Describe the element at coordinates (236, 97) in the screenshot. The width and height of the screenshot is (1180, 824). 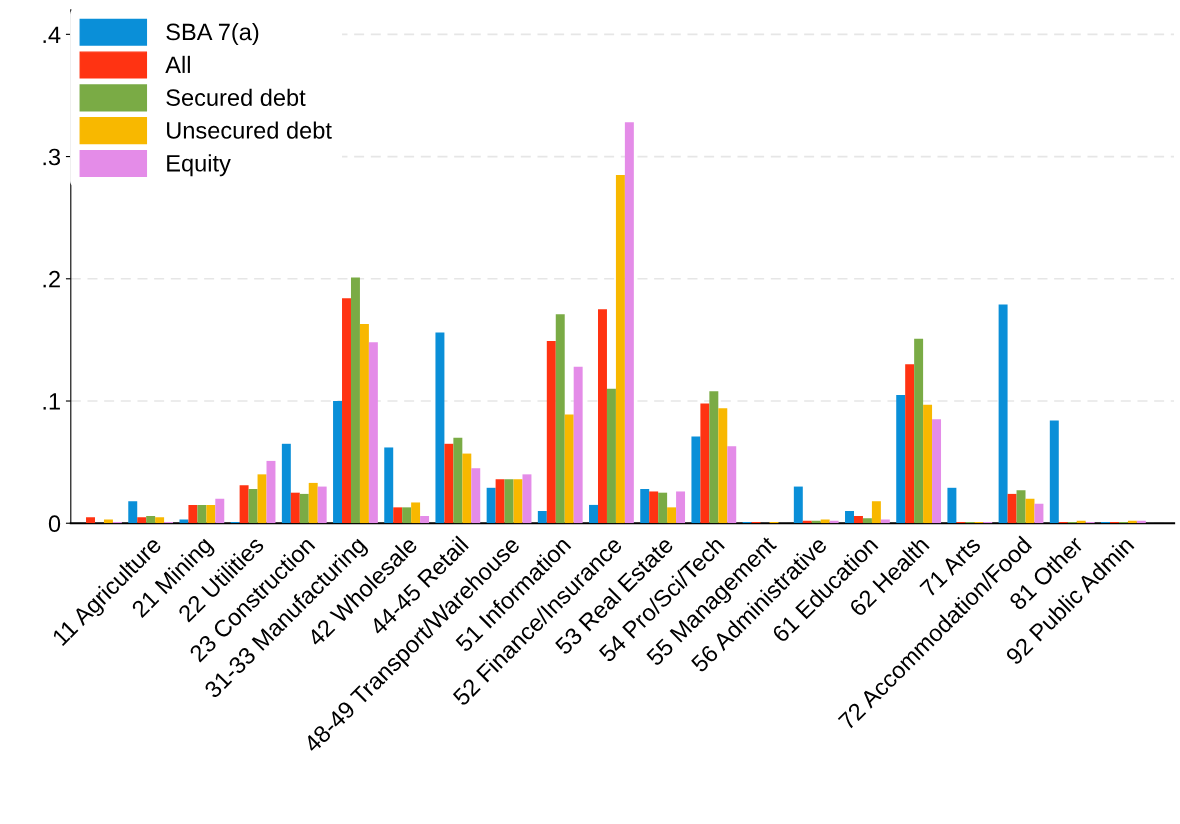
I see `legend-label: Secured debt` at that location.